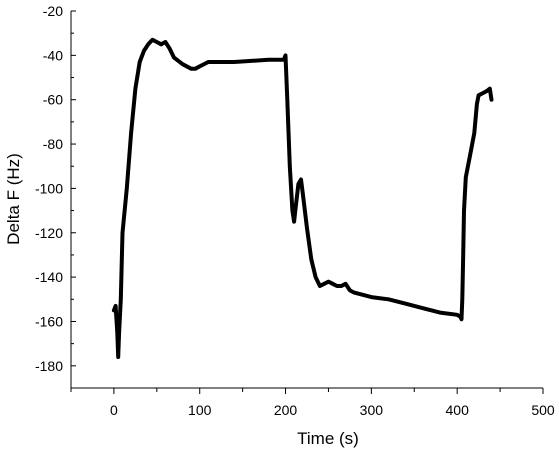 This screenshot has width=559, height=450. Describe the element at coordinates (53, 144) in the screenshot. I see `y-tick-label: -80` at that location.